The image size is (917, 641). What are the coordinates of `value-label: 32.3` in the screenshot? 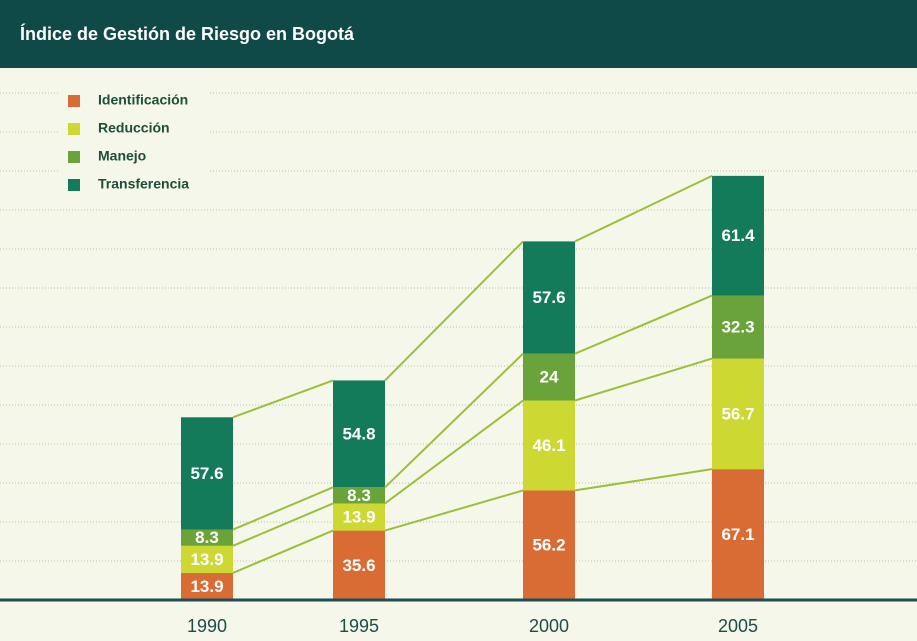 It's located at (737, 327).